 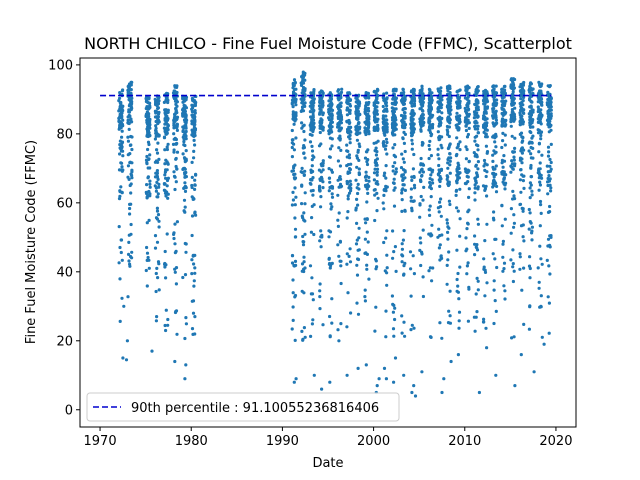 What do you see at coordinates (31, 242) in the screenshot?
I see `y-axis-label: Fine Fuel Moisture Code (FFMC)` at bounding box center [31, 242].